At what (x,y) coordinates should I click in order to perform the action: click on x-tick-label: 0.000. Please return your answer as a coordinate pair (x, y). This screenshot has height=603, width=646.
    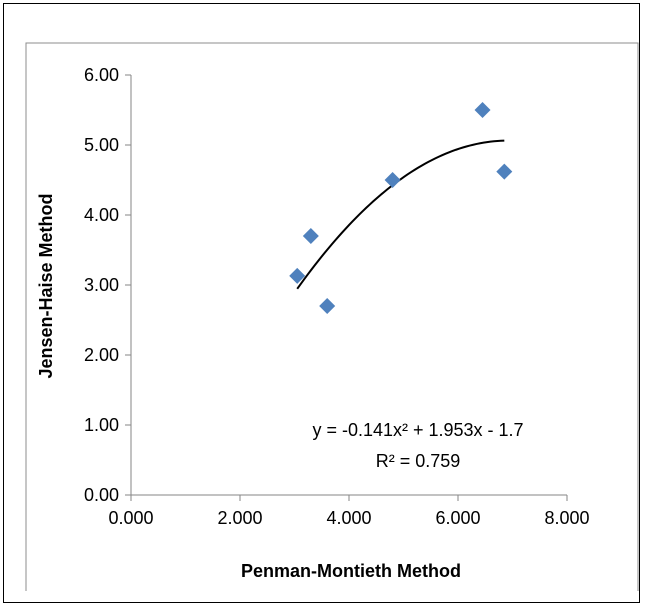
    Looking at the image, I should click on (130, 518).